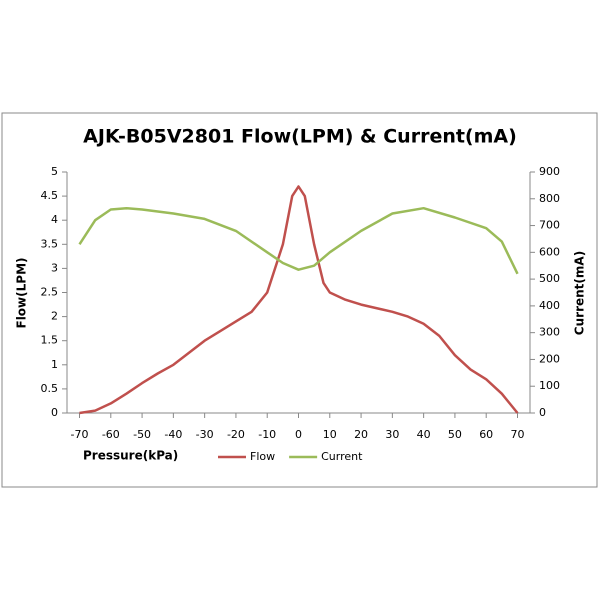 This screenshot has height=600, width=600. I want to click on y2-tick-label: 900, so click(549, 171).